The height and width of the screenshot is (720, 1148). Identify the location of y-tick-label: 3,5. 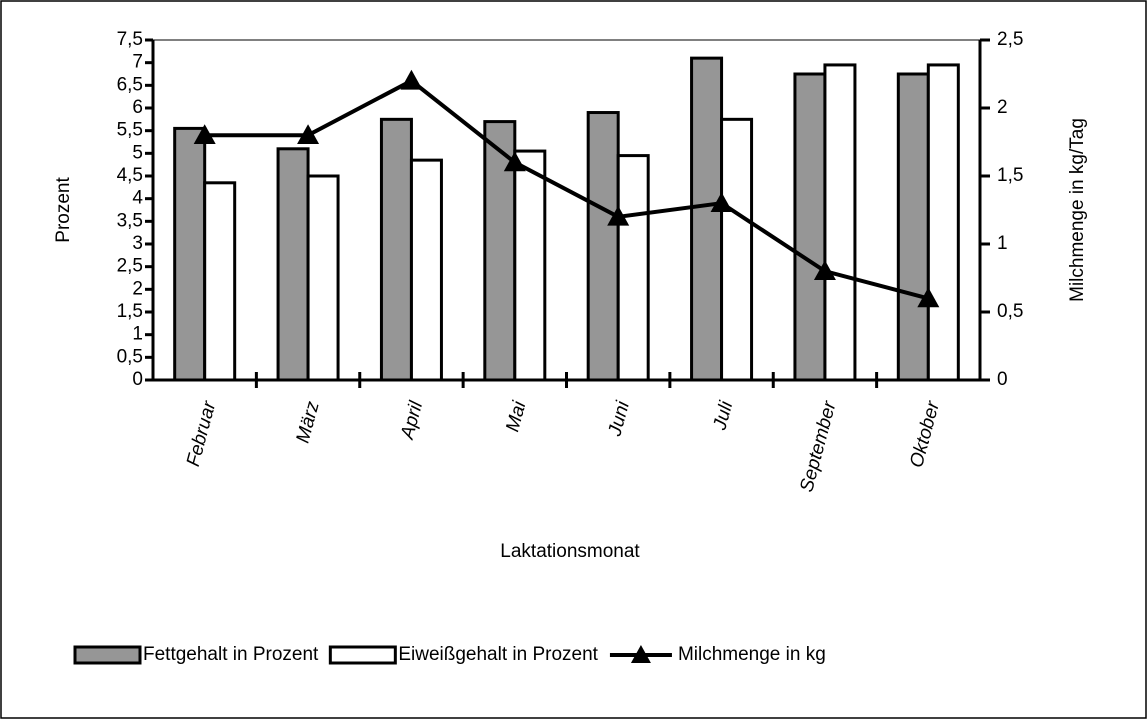
(130, 220).